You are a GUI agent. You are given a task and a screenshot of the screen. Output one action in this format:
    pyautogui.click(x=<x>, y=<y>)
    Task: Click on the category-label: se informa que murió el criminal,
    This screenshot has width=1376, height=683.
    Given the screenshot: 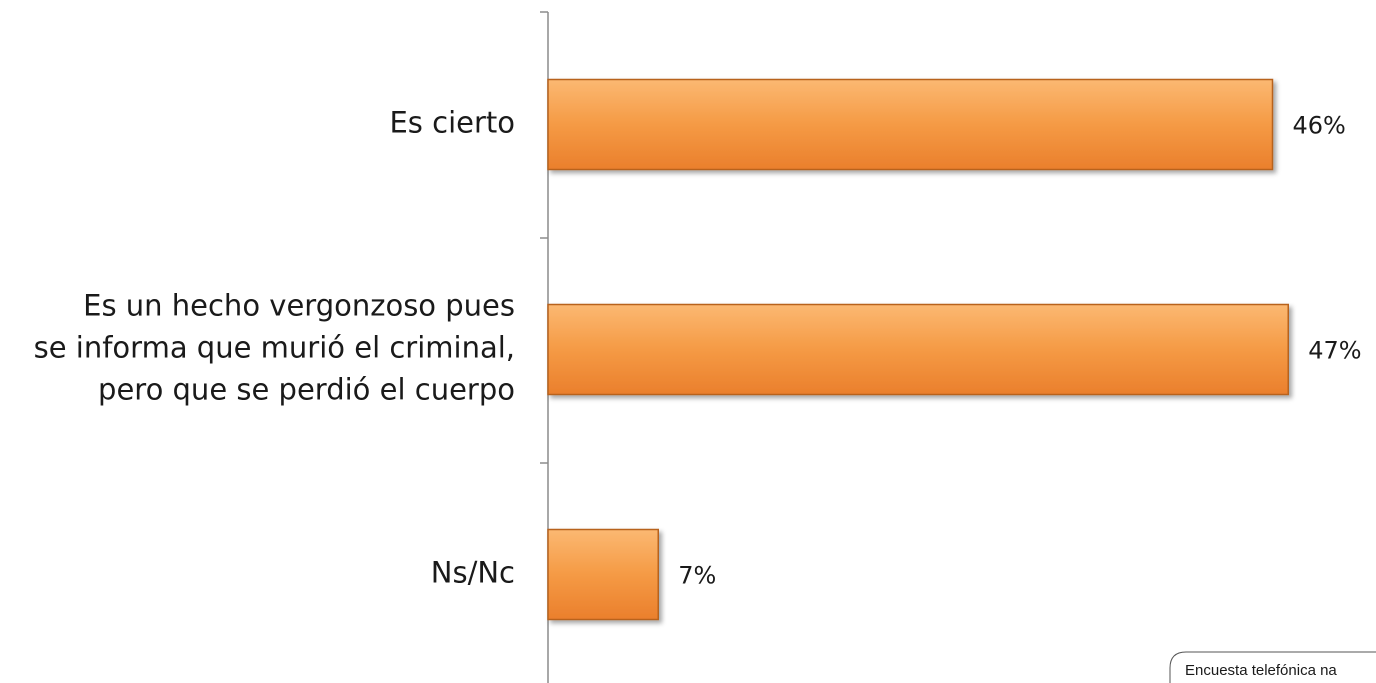 What is the action you would take?
    pyautogui.click(x=274, y=348)
    